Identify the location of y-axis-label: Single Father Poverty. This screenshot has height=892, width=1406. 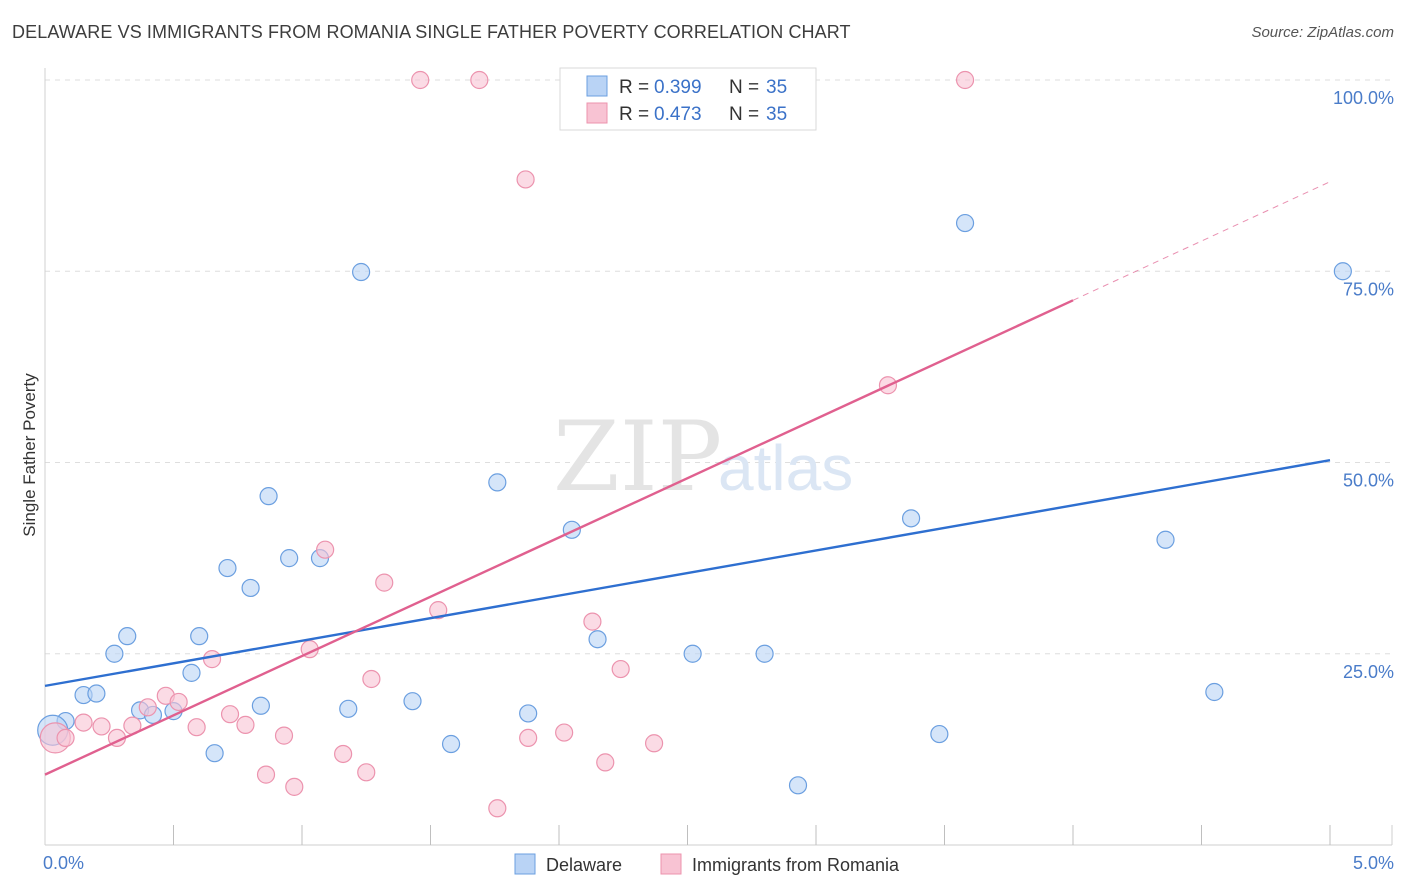
(29, 455).